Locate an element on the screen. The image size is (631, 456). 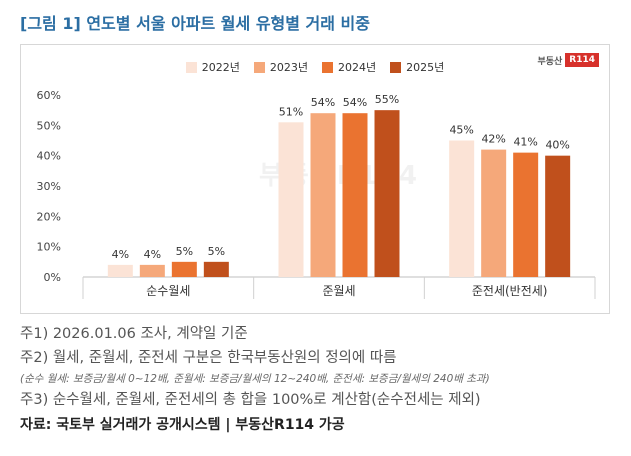
footnote-2: 주2) 월세, 준월세, 준전세 구분은 한국부동산원의 정의에 따름 is located at coordinates (208, 358).